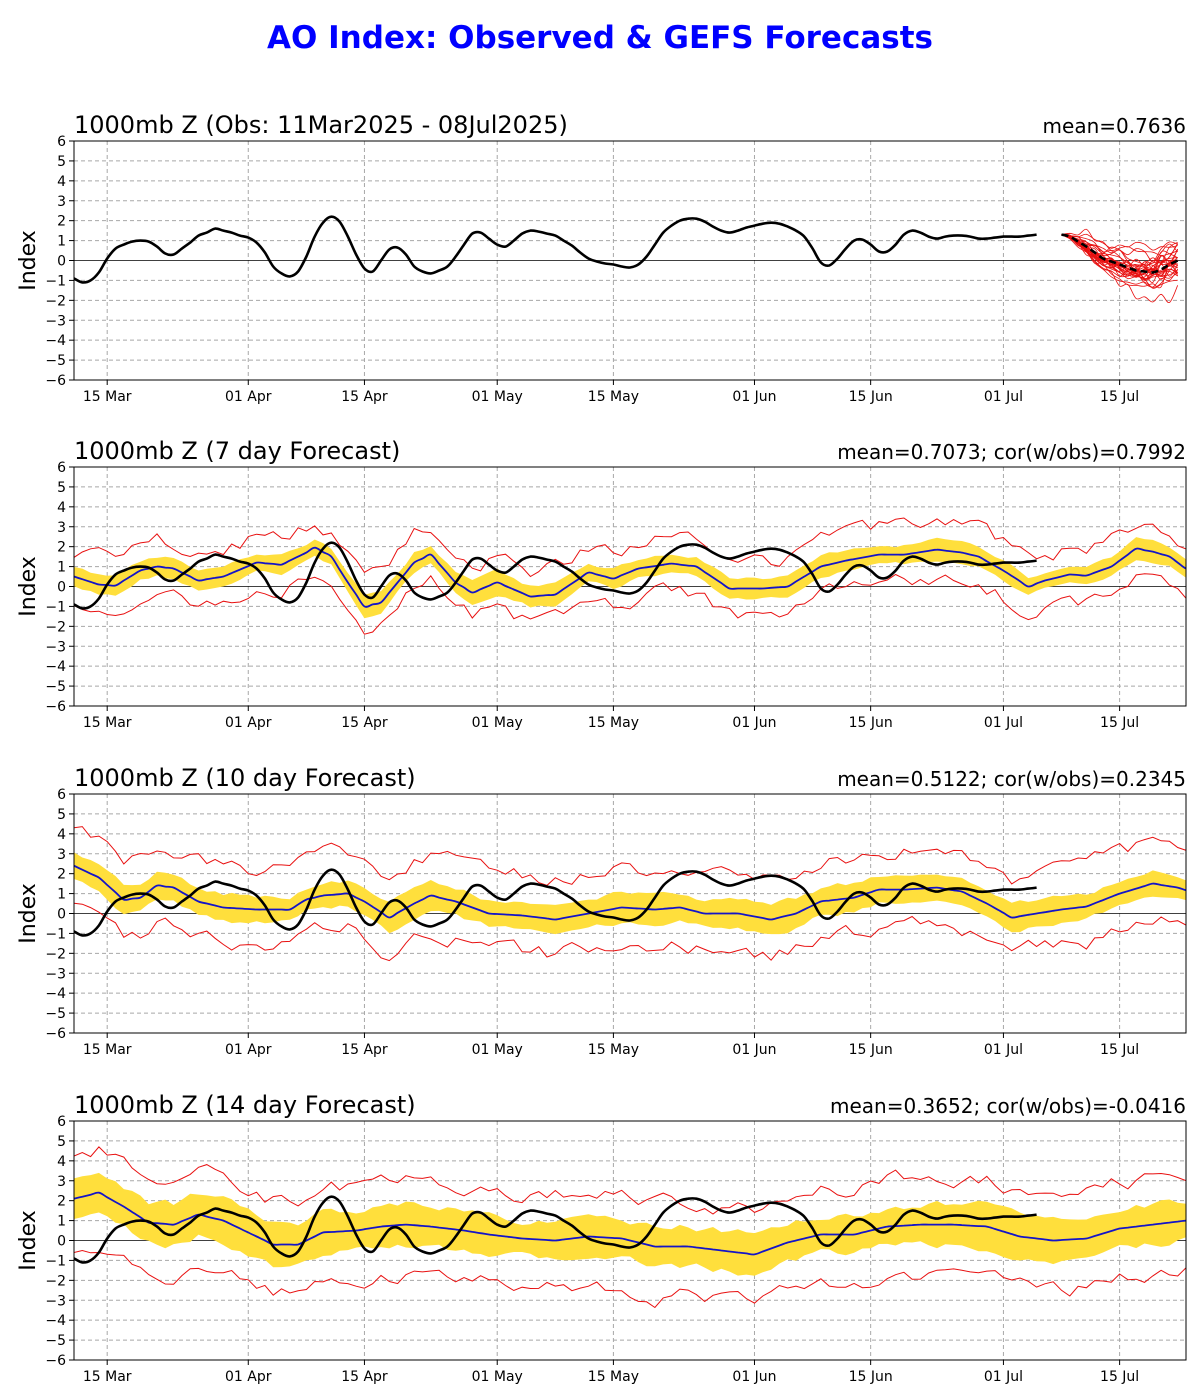 This screenshot has height=1400, width=1200. I want to click on y-tick-label: −2, so click(55, 1281).